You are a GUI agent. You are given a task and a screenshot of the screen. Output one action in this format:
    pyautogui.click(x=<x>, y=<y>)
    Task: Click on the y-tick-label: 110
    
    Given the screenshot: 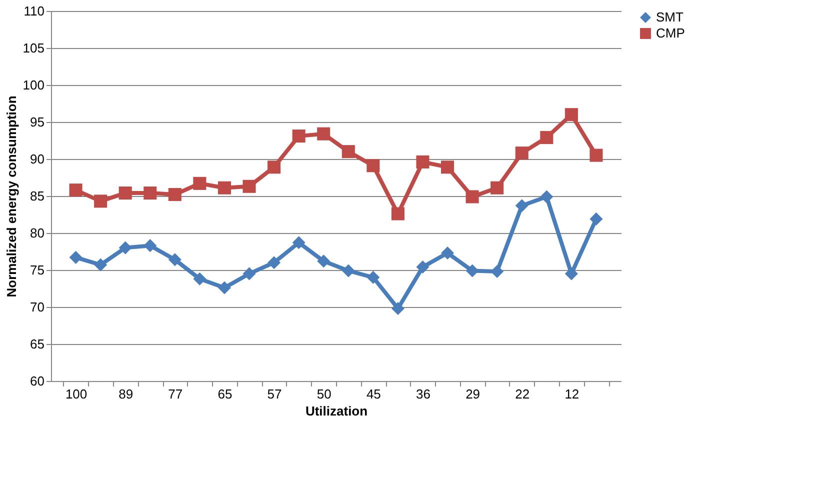 What is the action you would take?
    pyautogui.click(x=34, y=11)
    